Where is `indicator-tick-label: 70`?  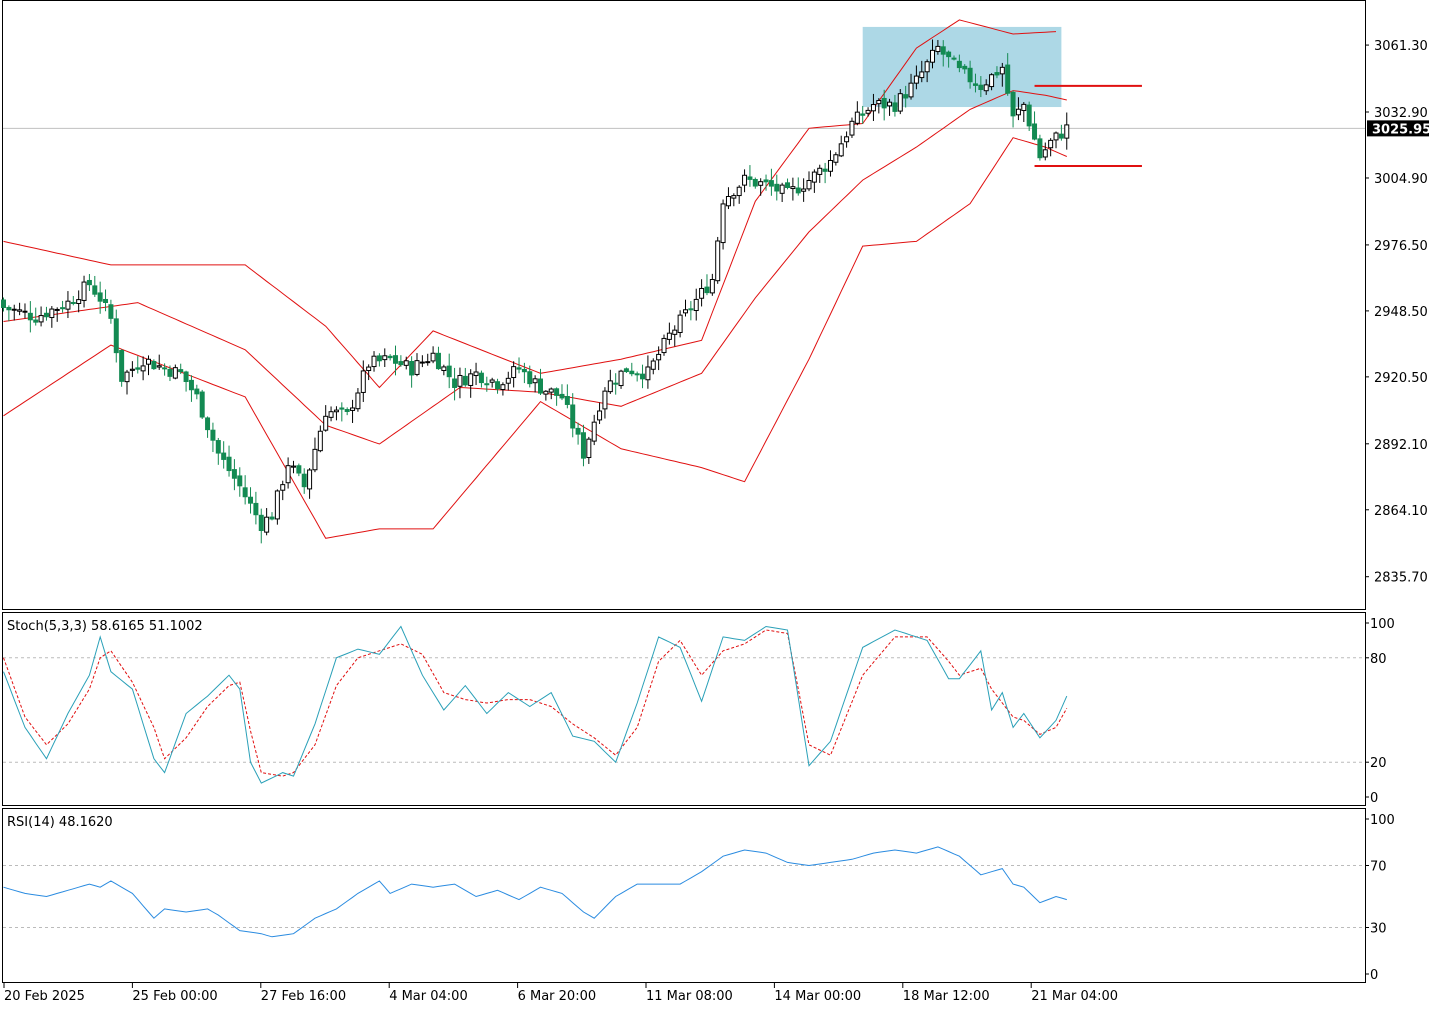 indicator-tick-label: 70 is located at coordinates (1378, 867).